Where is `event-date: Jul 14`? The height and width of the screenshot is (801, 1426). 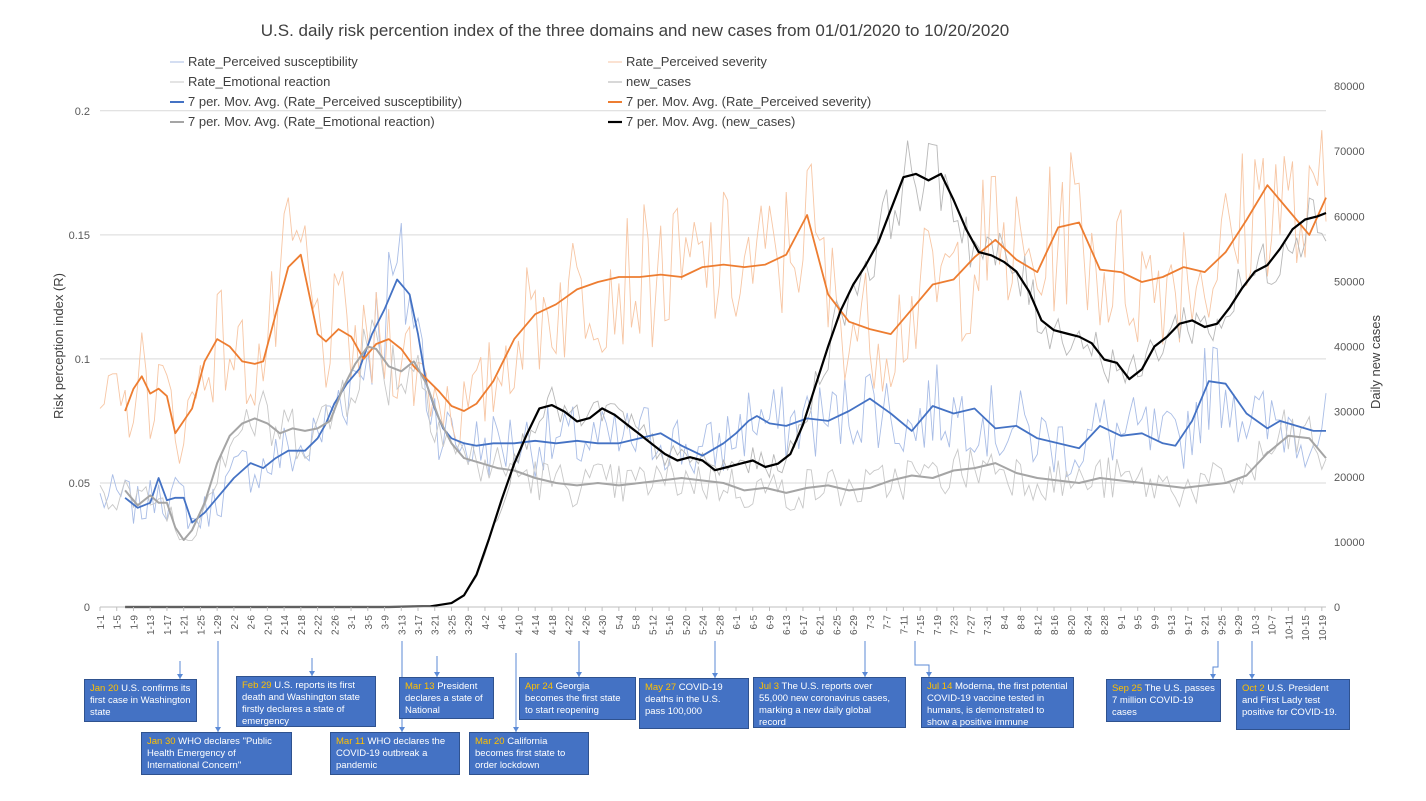
event-date: Jul 14 is located at coordinates (940, 686).